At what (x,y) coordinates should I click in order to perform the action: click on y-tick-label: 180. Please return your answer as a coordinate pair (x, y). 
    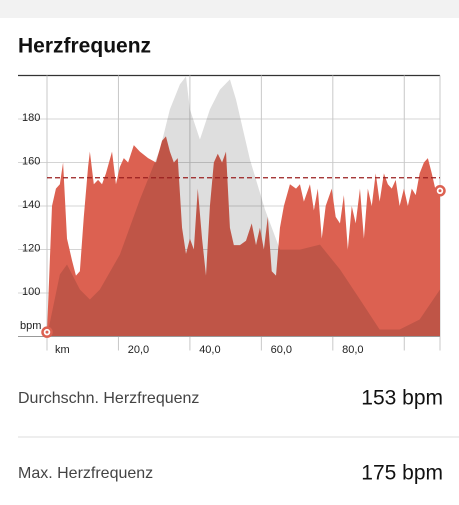
    Looking at the image, I should click on (31, 118).